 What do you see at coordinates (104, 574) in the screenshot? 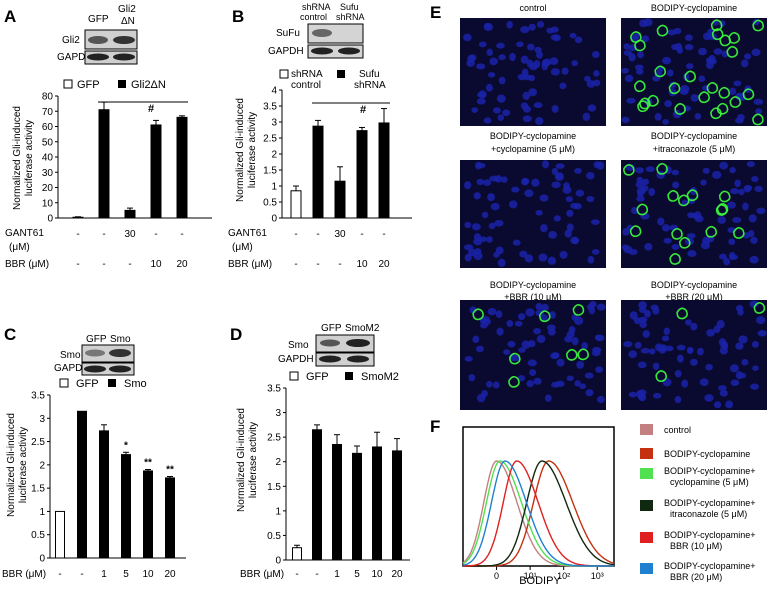
I see `bbr-c-3: 1` at bounding box center [104, 574].